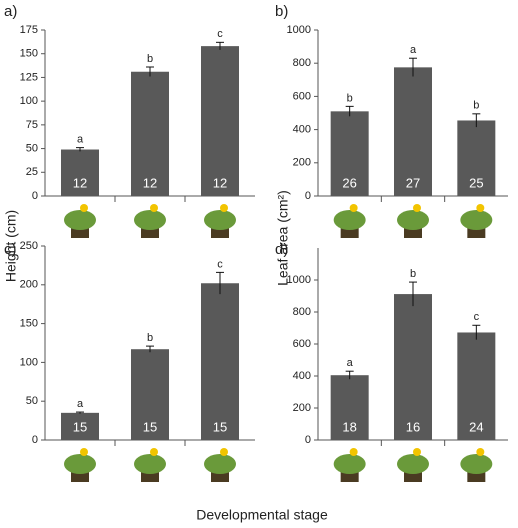  I want to click on panel-label: d), so click(281, 249).